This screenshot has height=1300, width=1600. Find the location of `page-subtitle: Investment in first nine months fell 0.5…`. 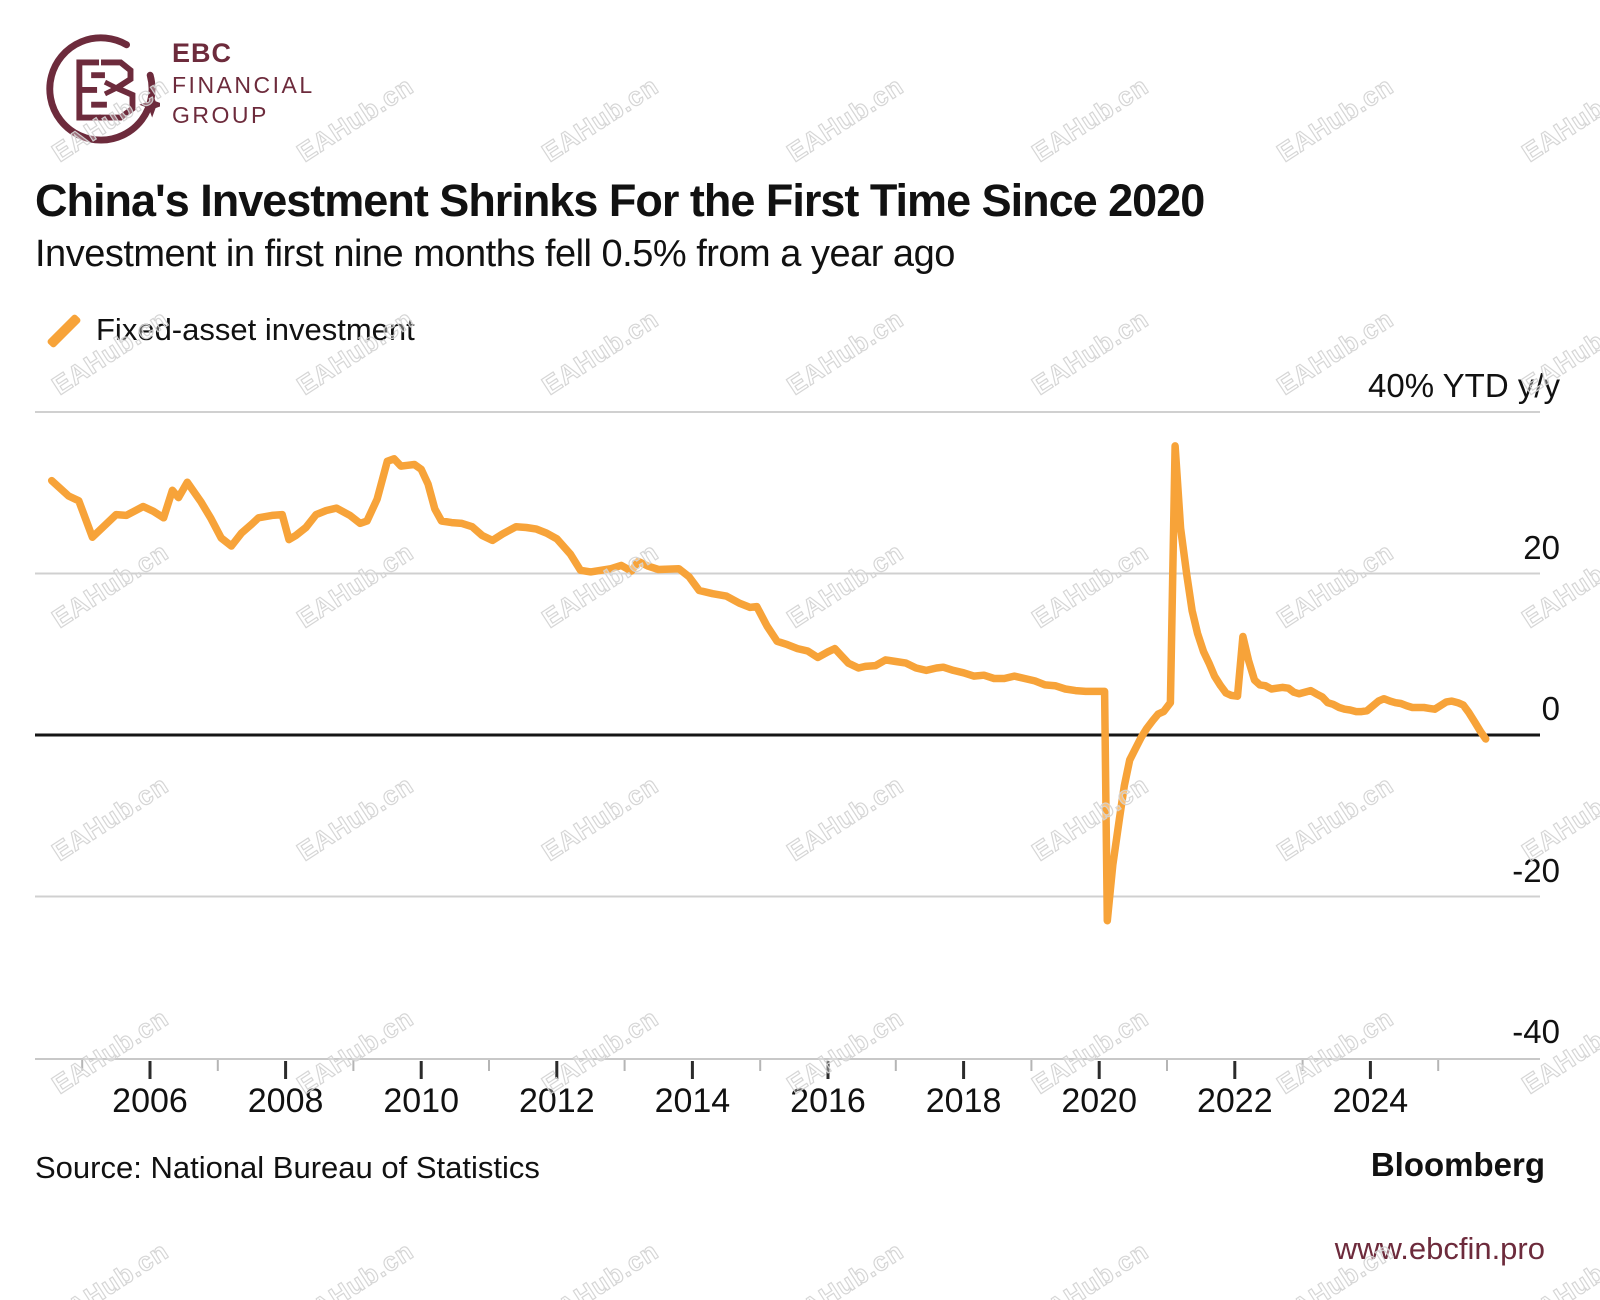

page-subtitle: Investment in first nine months fell 0.5… is located at coordinates (495, 254).